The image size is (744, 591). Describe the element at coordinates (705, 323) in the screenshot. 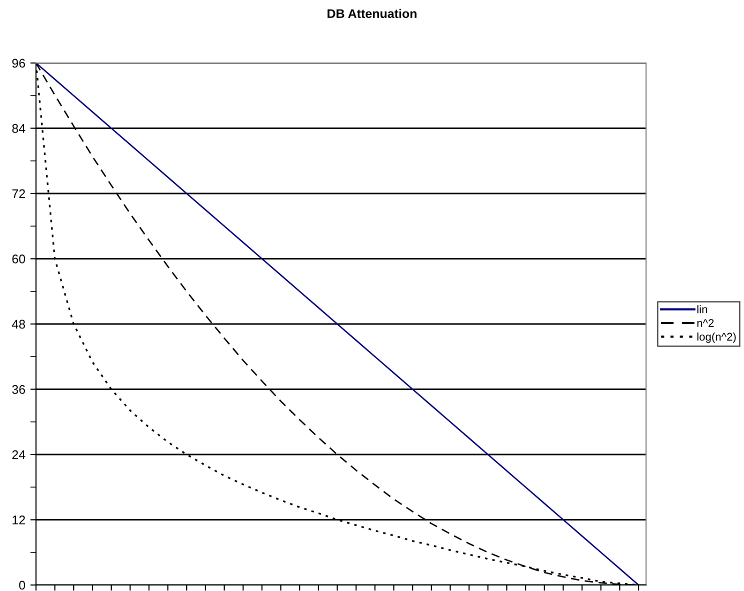

I see `legend-label: n^2` at that location.